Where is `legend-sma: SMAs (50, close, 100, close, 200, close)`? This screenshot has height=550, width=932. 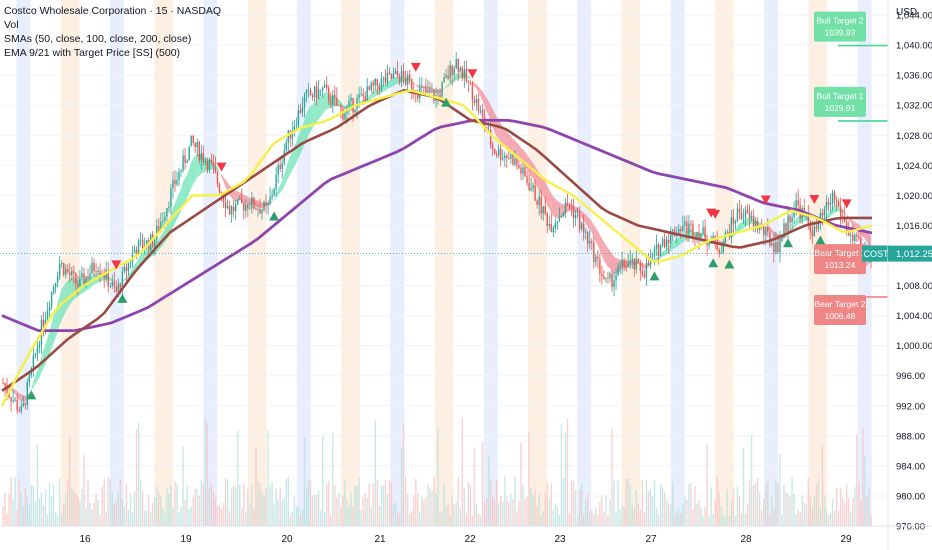 legend-sma: SMAs (50, close, 100, close, 200, close) is located at coordinates (98, 39).